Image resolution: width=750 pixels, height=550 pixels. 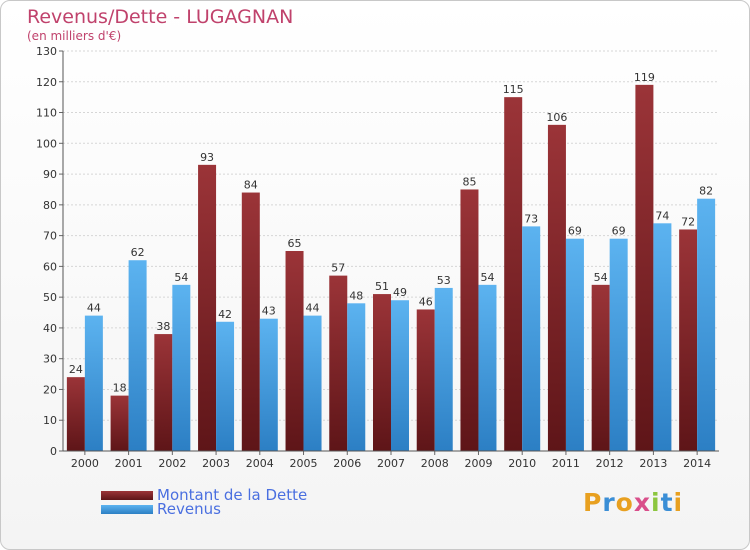 What do you see at coordinates (172, 463) in the screenshot?
I see `x-tick-label: 2002` at bounding box center [172, 463].